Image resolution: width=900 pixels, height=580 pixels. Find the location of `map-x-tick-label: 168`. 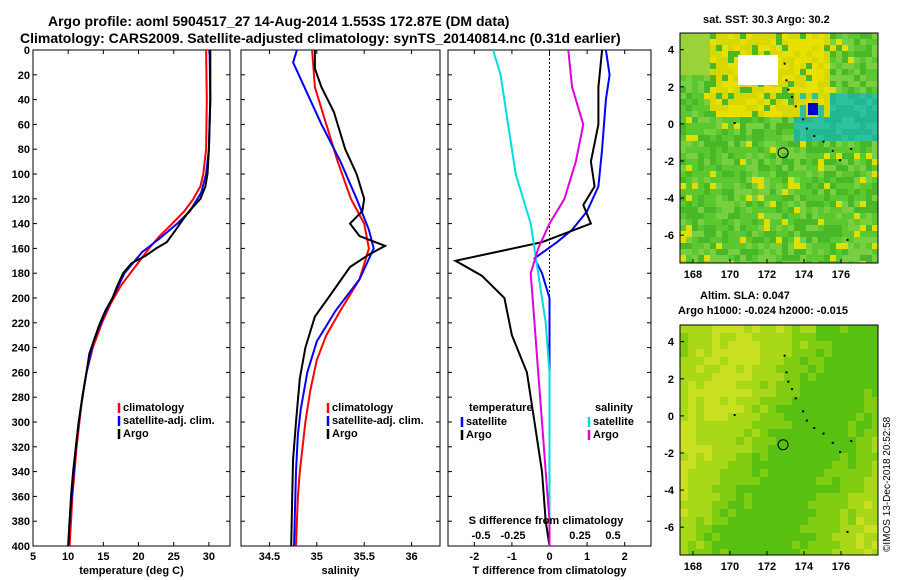

map-x-tick-label: 168 is located at coordinates (693, 567).